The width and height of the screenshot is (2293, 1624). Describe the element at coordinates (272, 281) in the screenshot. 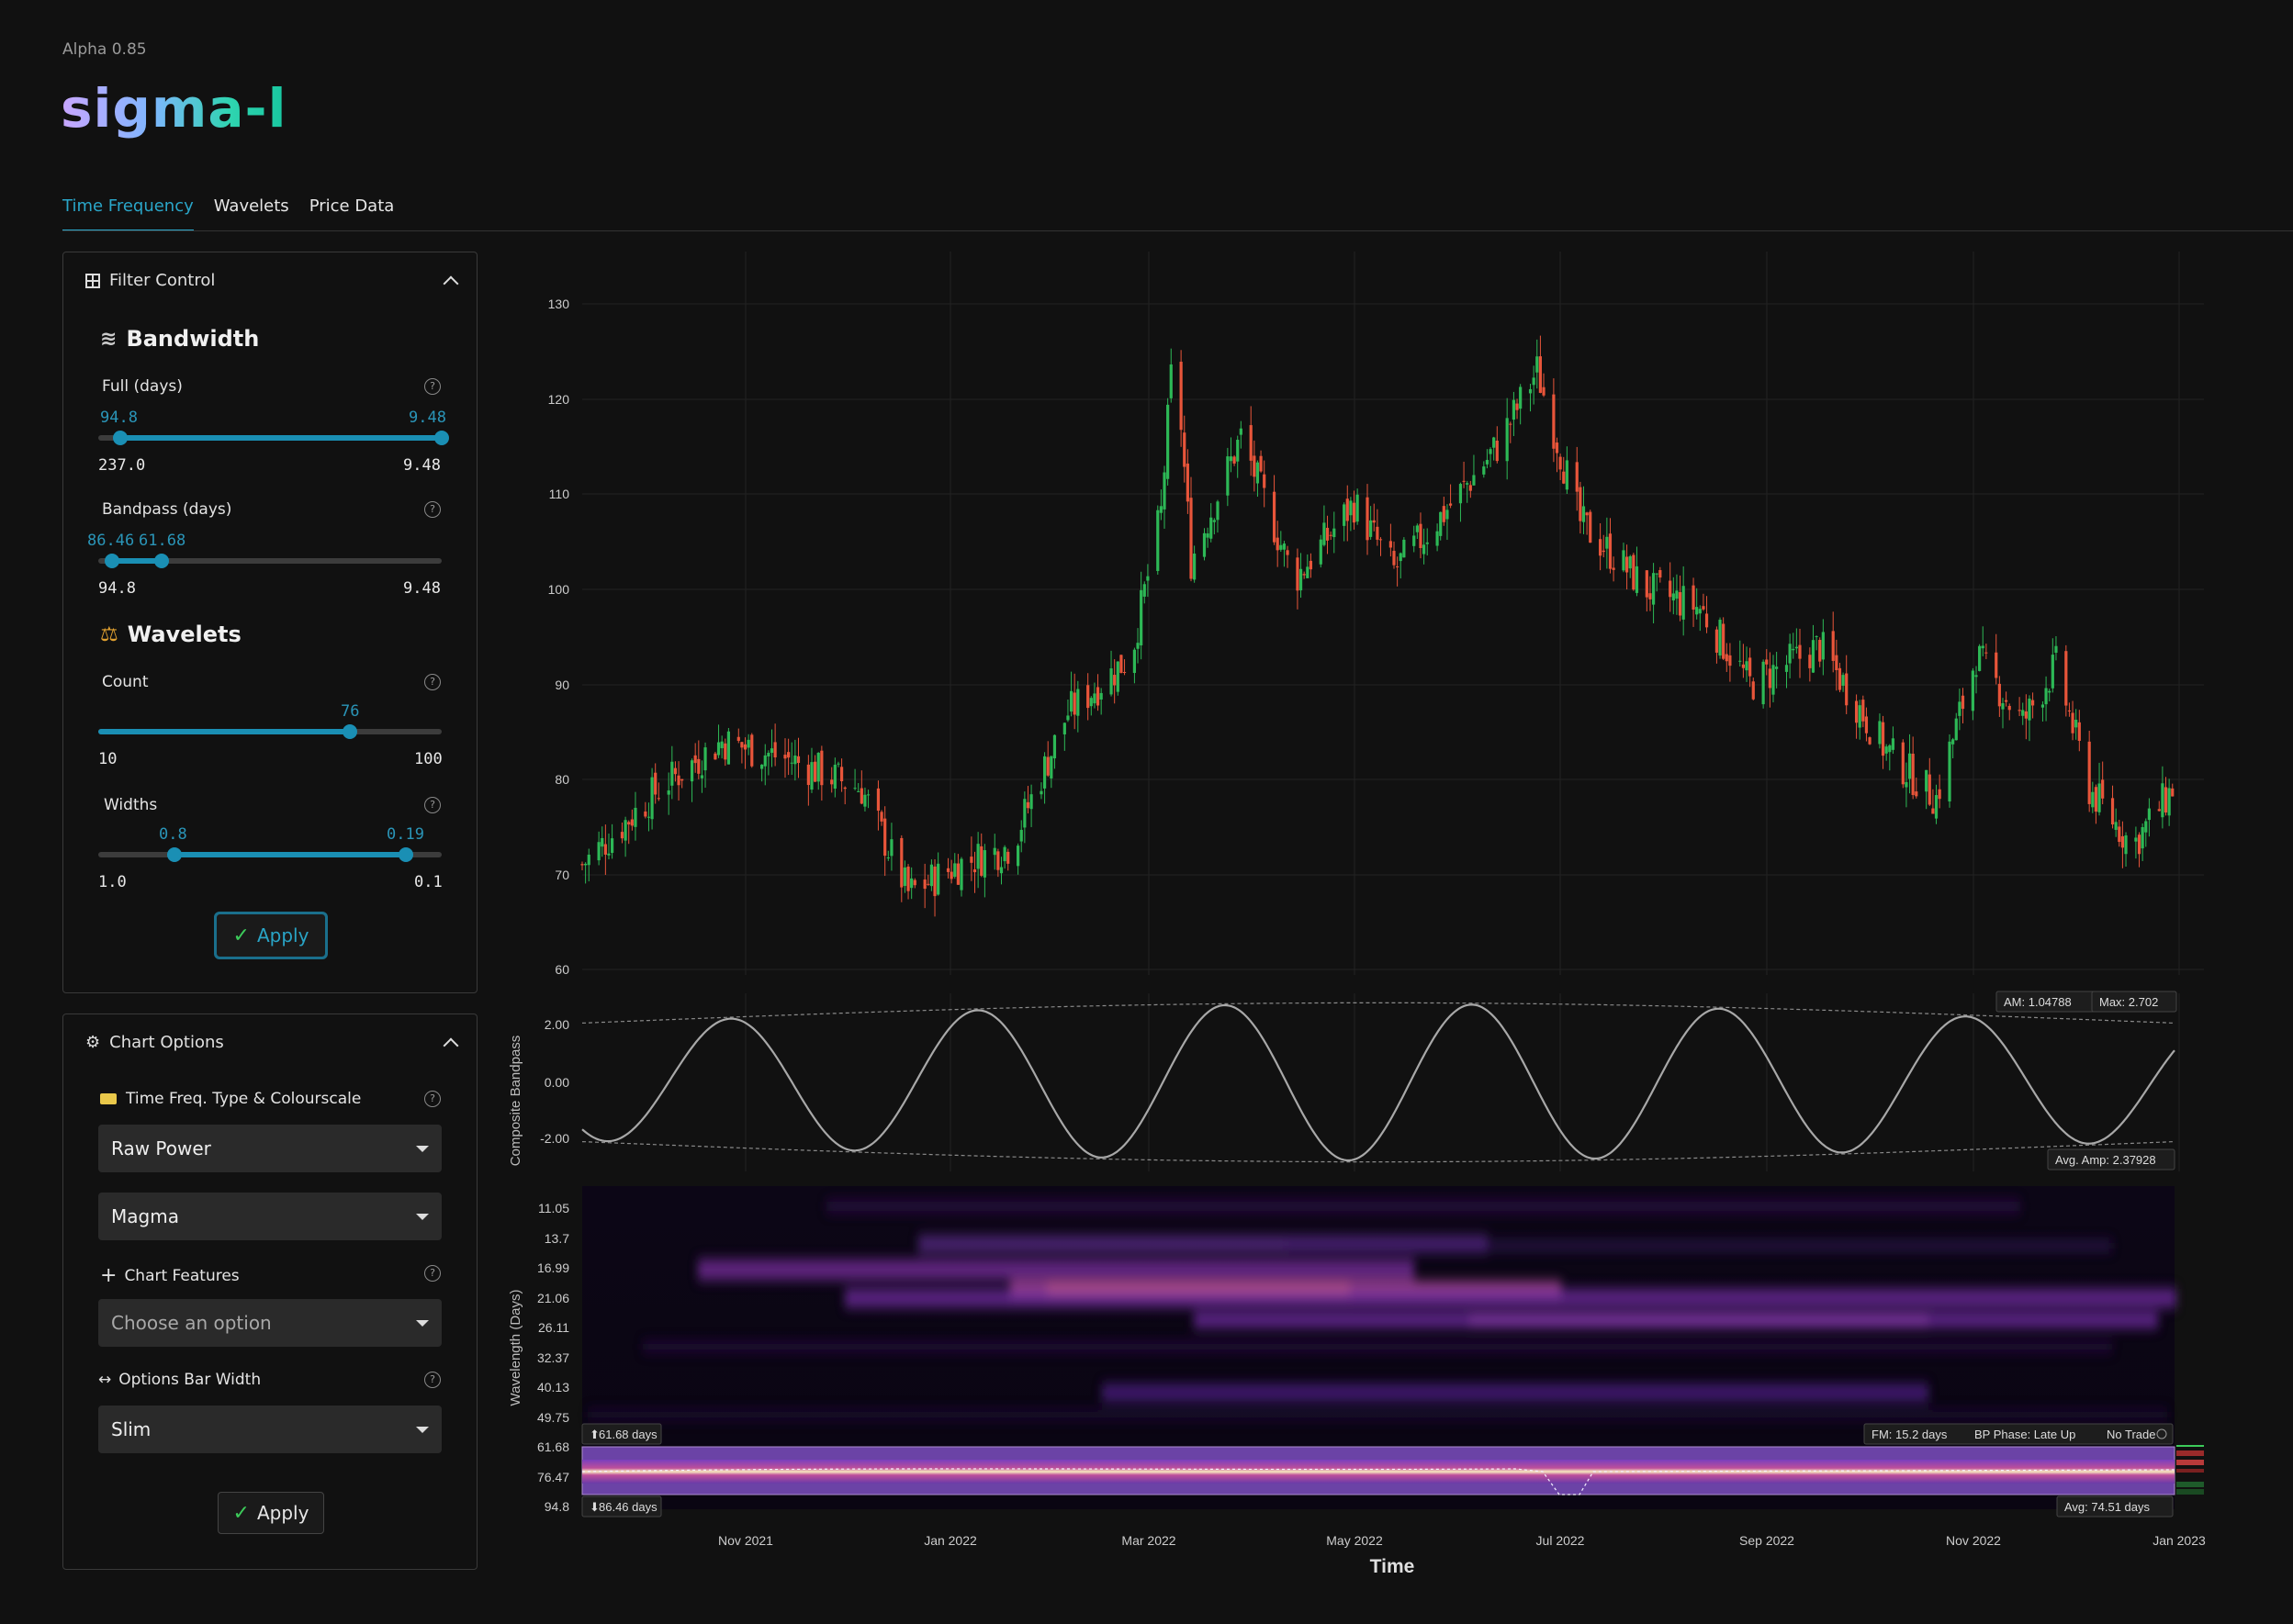

I see `filter-control-header: Filter Control` at that location.